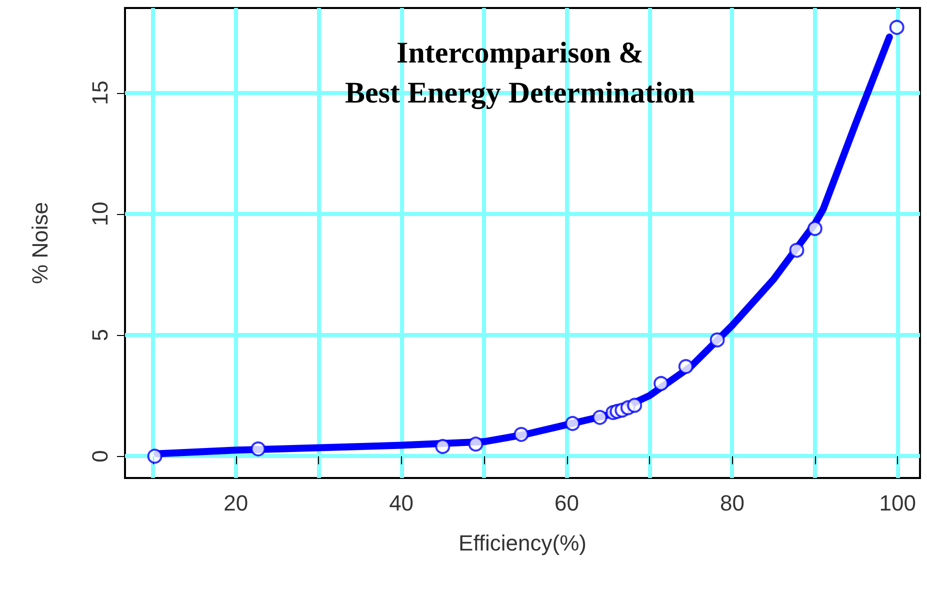 This screenshot has width=927, height=602. What do you see at coordinates (236, 503) in the screenshot?
I see `x-tick-label: 20` at bounding box center [236, 503].